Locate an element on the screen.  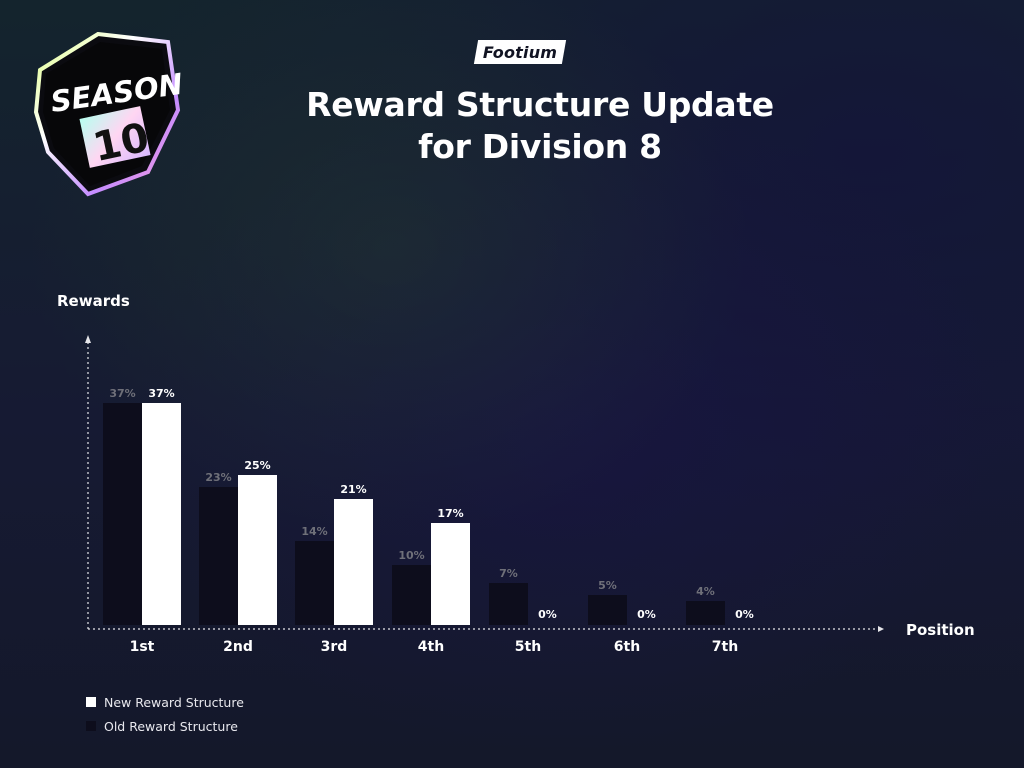
label-old-5th: 7% is located at coordinates (508, 573).